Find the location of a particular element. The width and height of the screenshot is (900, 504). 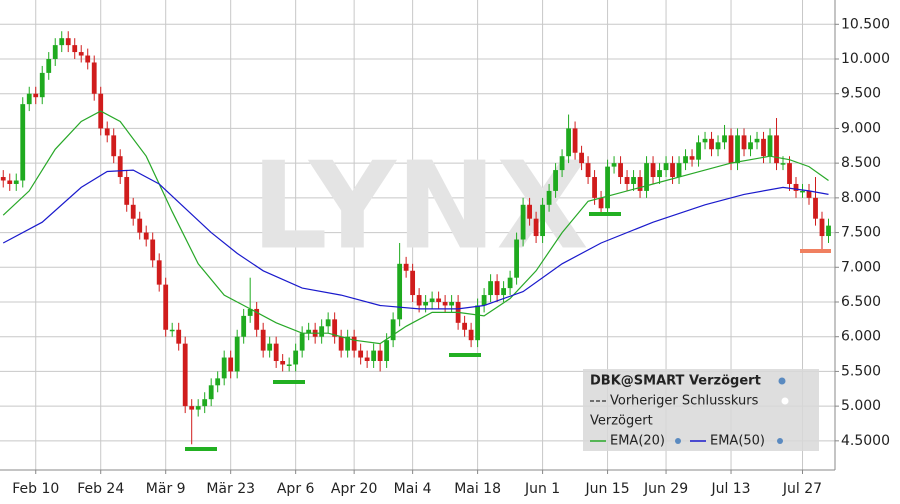

x-tick-label: Jun 1 is located at coordinates (542, 489).